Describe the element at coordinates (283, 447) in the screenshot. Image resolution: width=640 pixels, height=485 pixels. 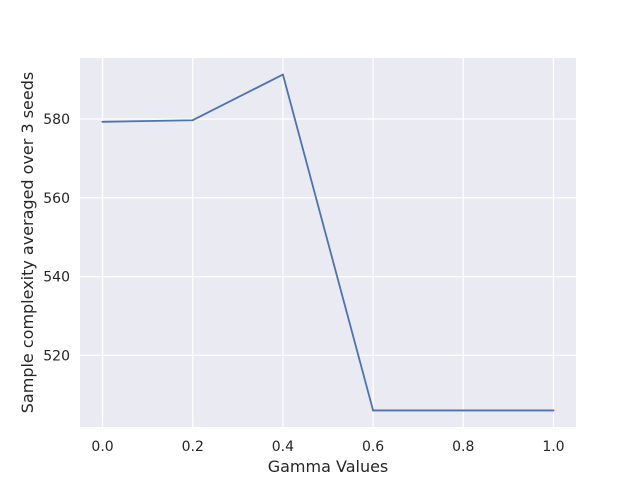
I see `x-tick-label: 0.4` at that location.